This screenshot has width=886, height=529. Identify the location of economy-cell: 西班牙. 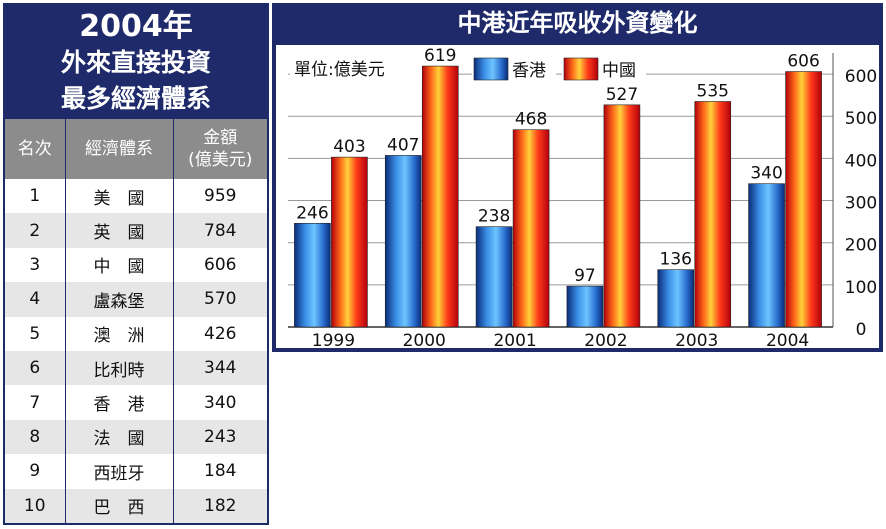
(119, 471).